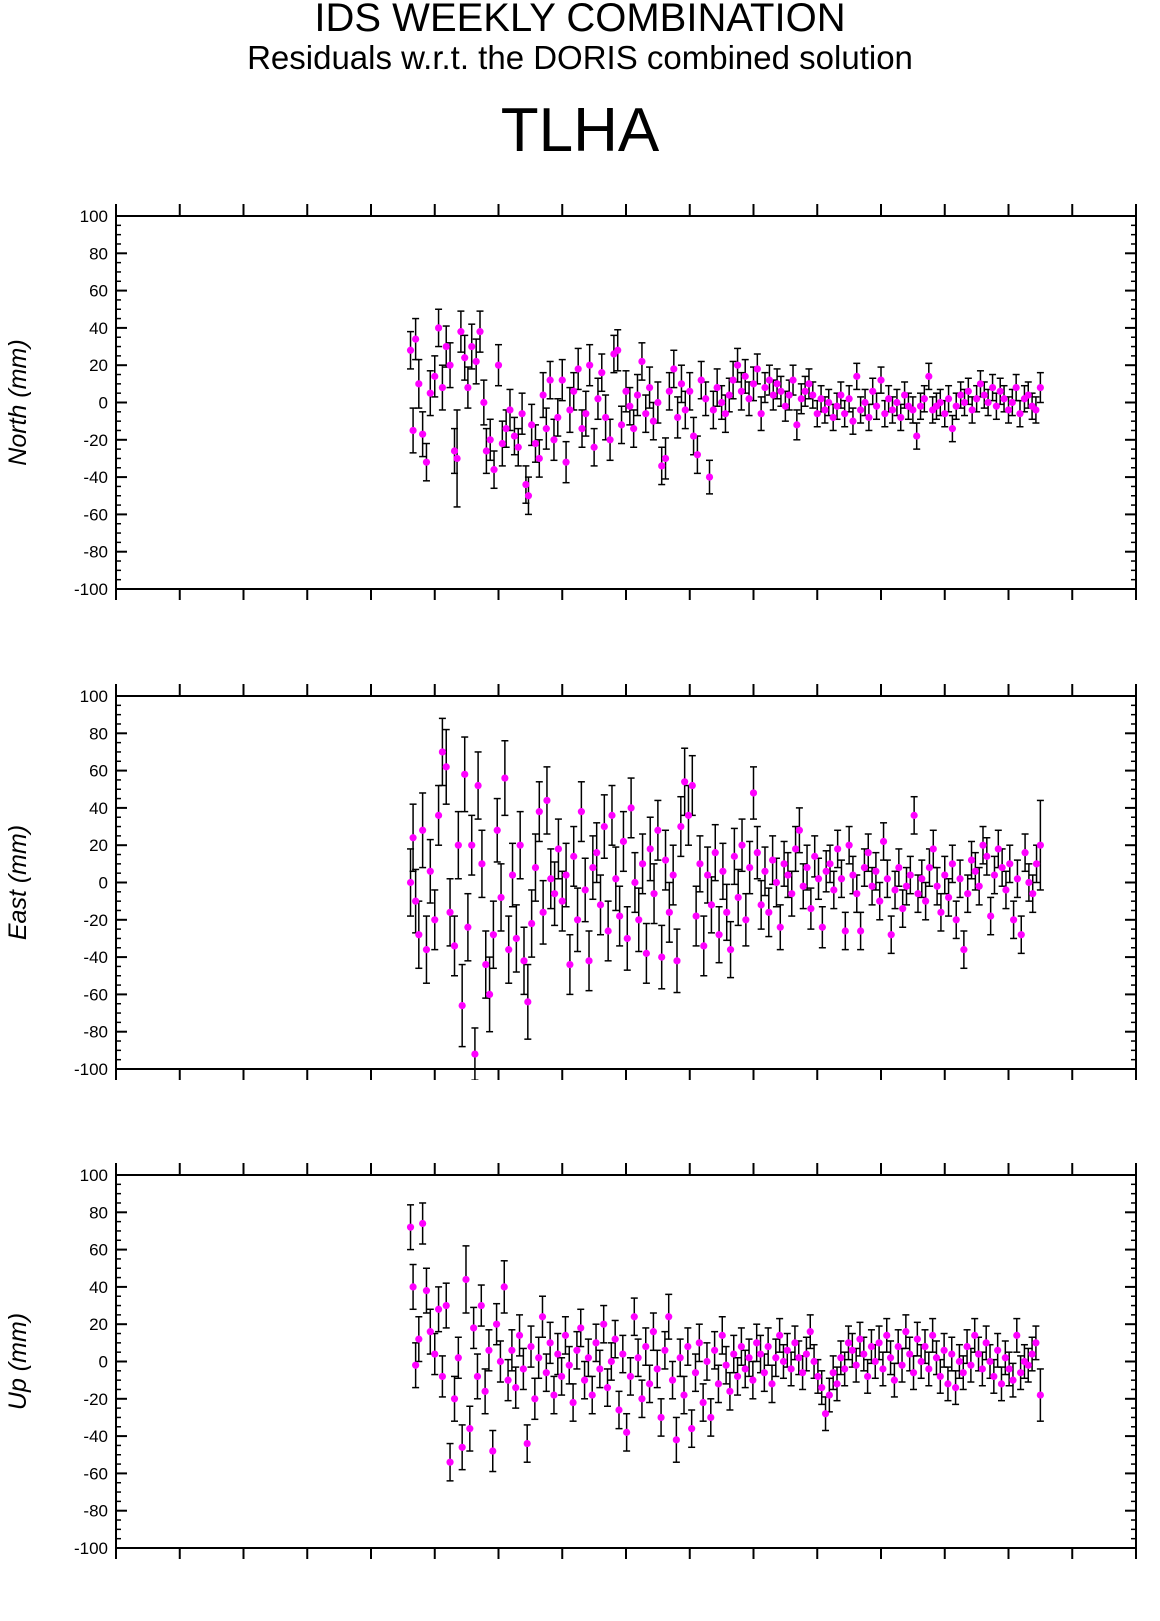 Image resolution: width=1160 pixels, height=1621 pixels. What do you see at coordinates (94, 216) in the screenshot?
I see `y-tick-label: 100` at bounding box center [94, 216].